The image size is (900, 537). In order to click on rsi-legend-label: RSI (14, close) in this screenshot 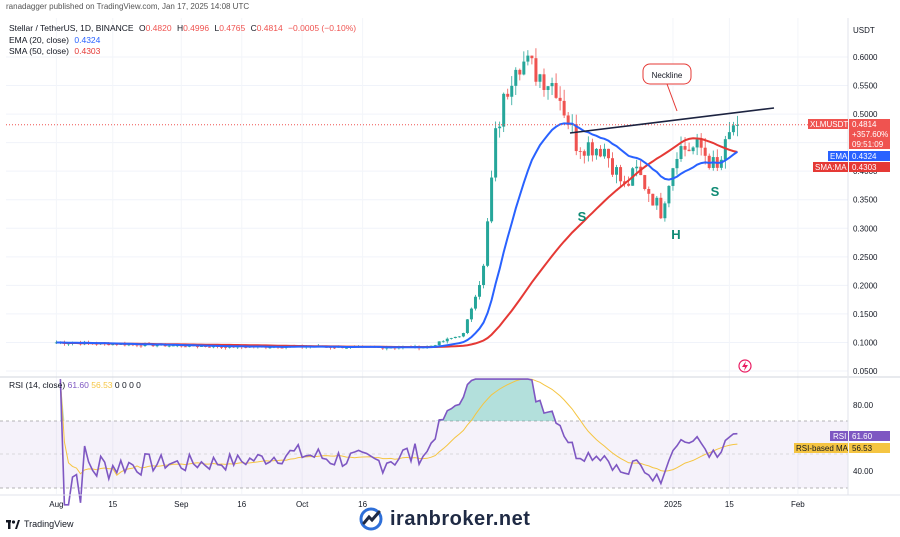, I will do `click(37, 385)`.